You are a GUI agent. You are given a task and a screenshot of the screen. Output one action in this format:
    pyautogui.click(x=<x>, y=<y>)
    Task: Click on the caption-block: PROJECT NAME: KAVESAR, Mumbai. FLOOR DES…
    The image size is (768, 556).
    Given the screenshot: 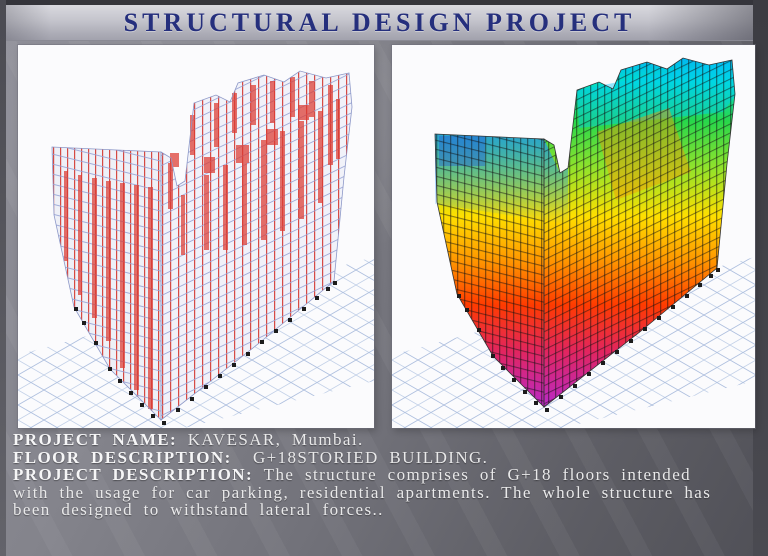 What is the action you would take?
    pyautogui.click(x=366, y=475)
    